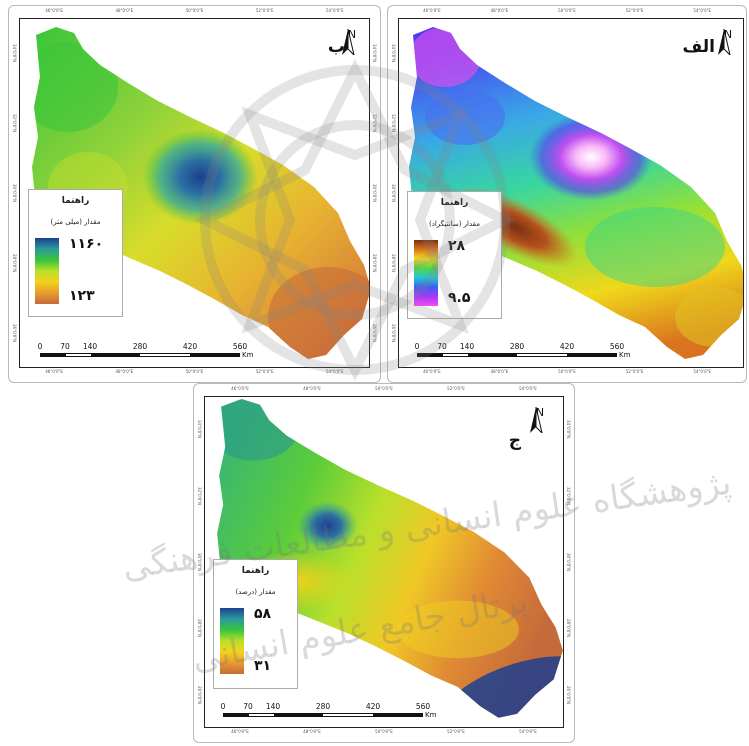 This screenshot has height=746, width=749. I want to click on legend-subtitle: مقدار (میلی متر), so click(75, 222).